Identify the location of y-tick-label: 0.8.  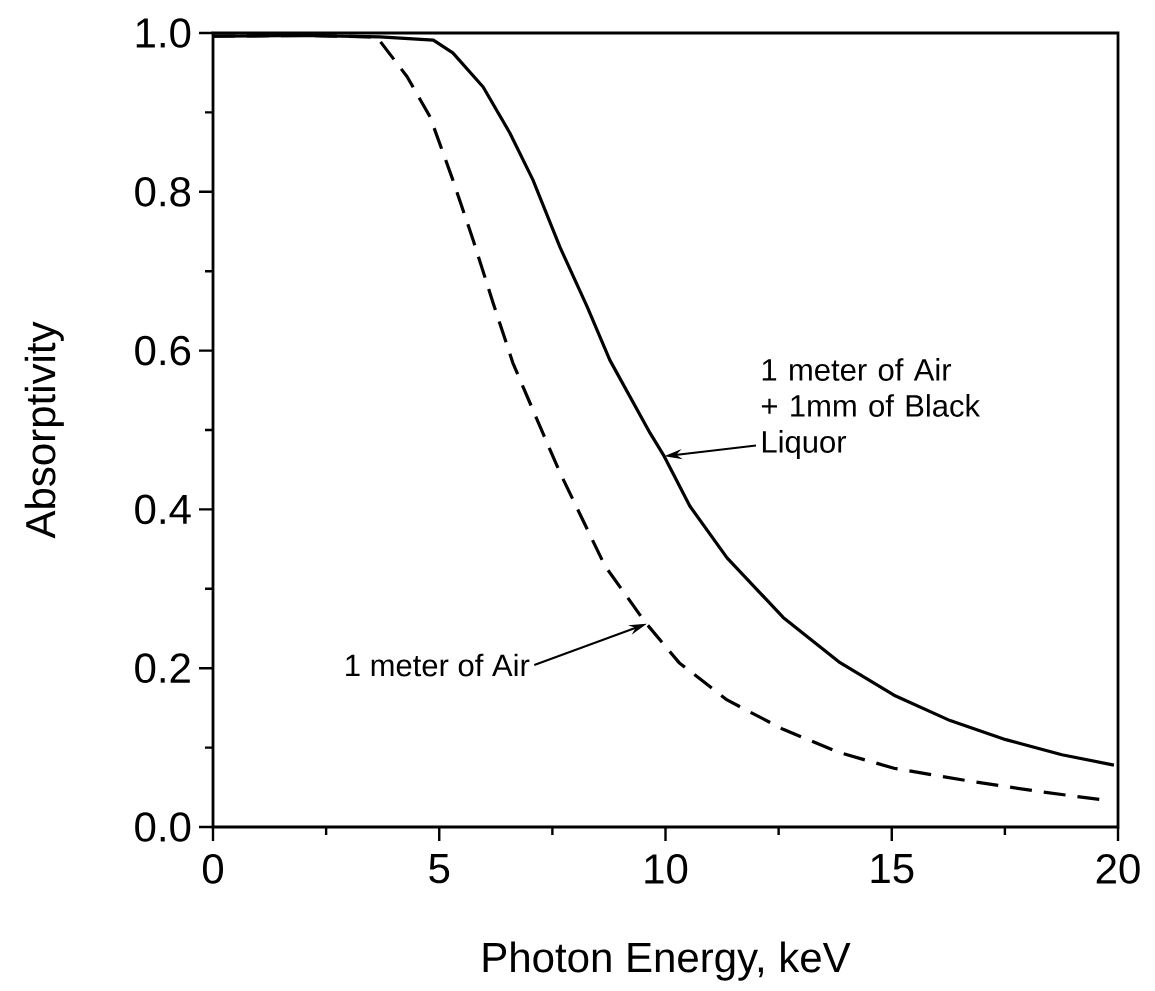
(163, 191).